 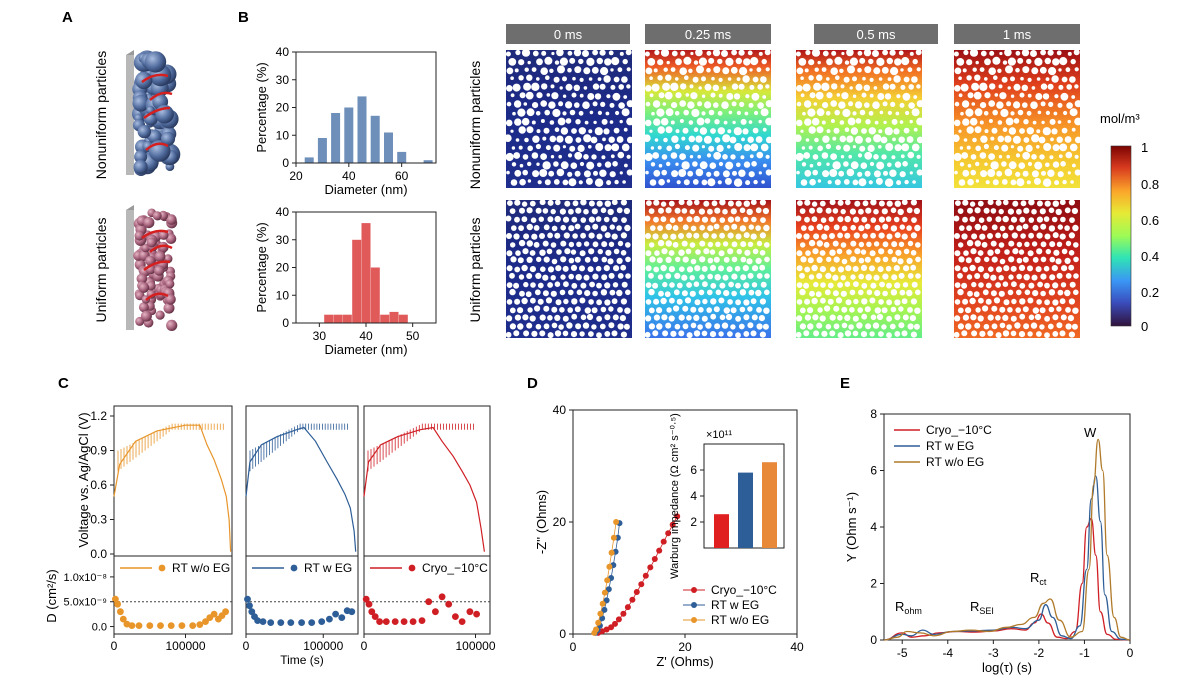 I want to click on histogram-bar, so click(x=403, y=318).